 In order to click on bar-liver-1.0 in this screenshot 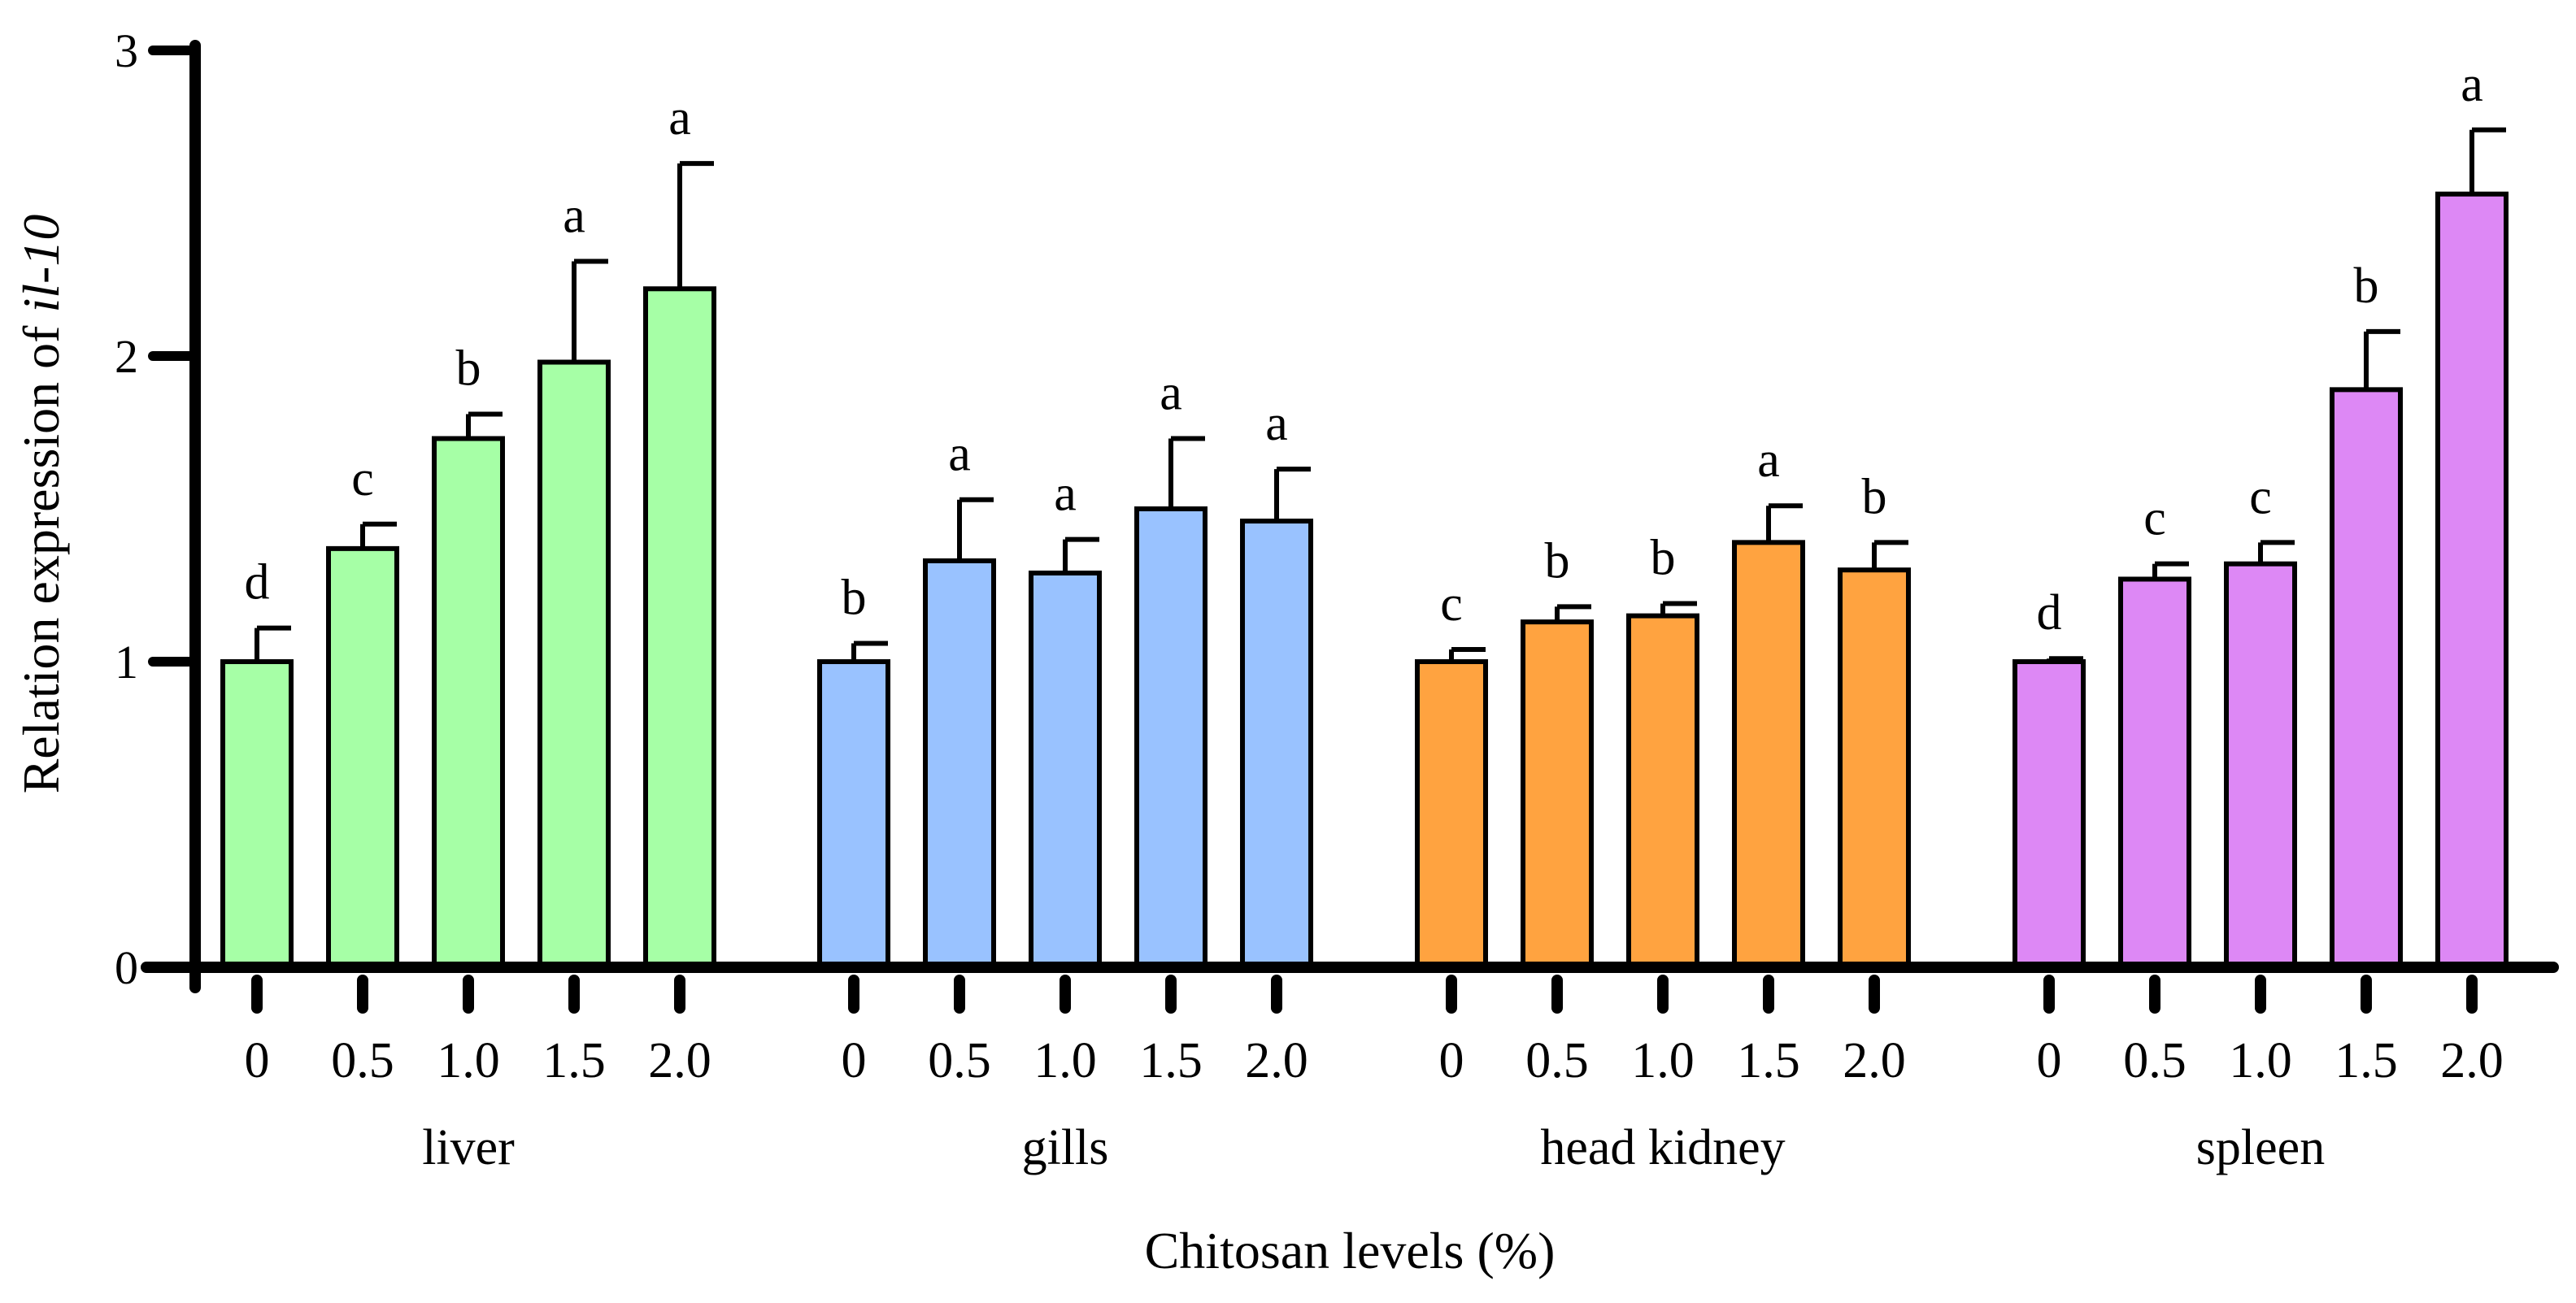, I will do `click(469, 703)`.